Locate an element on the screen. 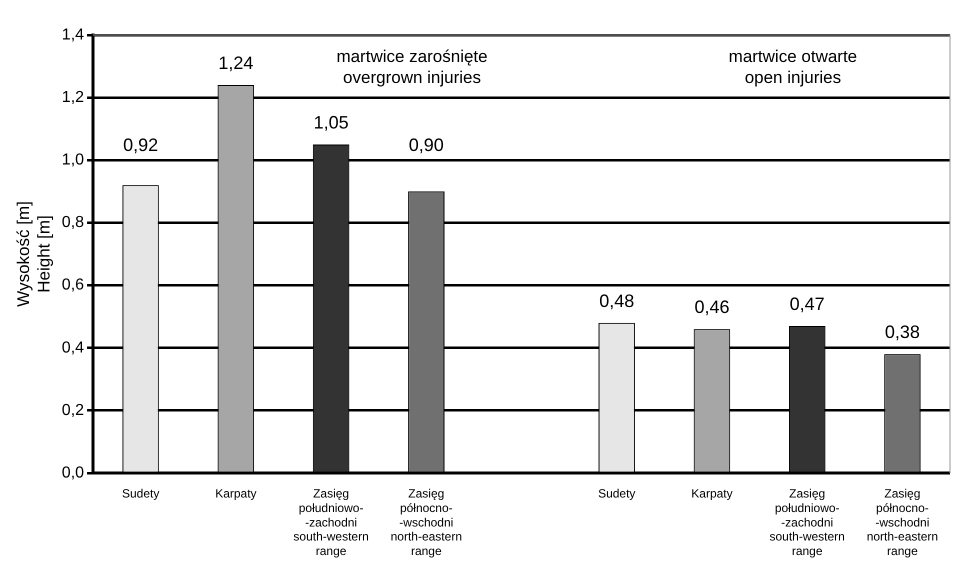 This screenshot has height=567, width=960. y-tick-label: 0,0 is located at coordinates (73, 473).